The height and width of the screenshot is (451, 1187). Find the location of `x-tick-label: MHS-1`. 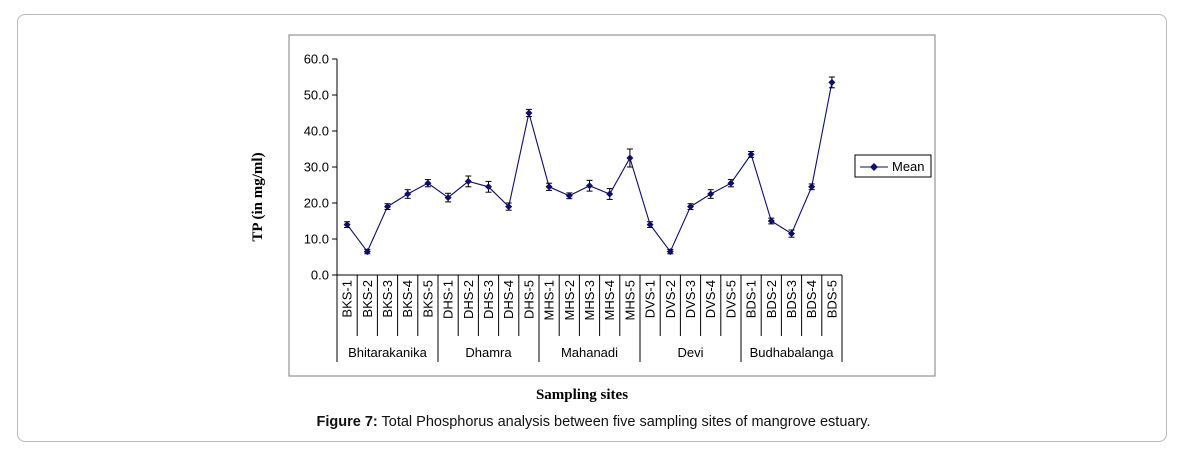

x-tick-label: MHS-1 is located at coordinates (549, 300).